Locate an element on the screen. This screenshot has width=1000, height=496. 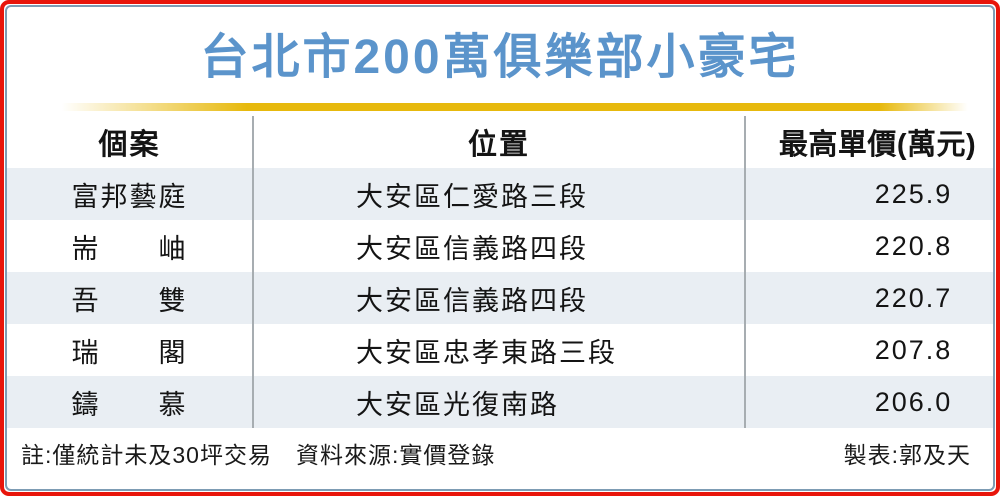
title-underline-rule is located at coordinates (500, 107).